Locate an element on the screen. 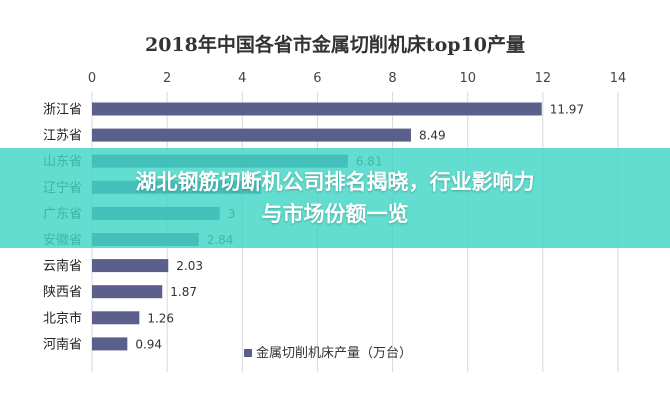 The image size is (670, 400). value-label: 0.94 is located at coordinates (148, 344).